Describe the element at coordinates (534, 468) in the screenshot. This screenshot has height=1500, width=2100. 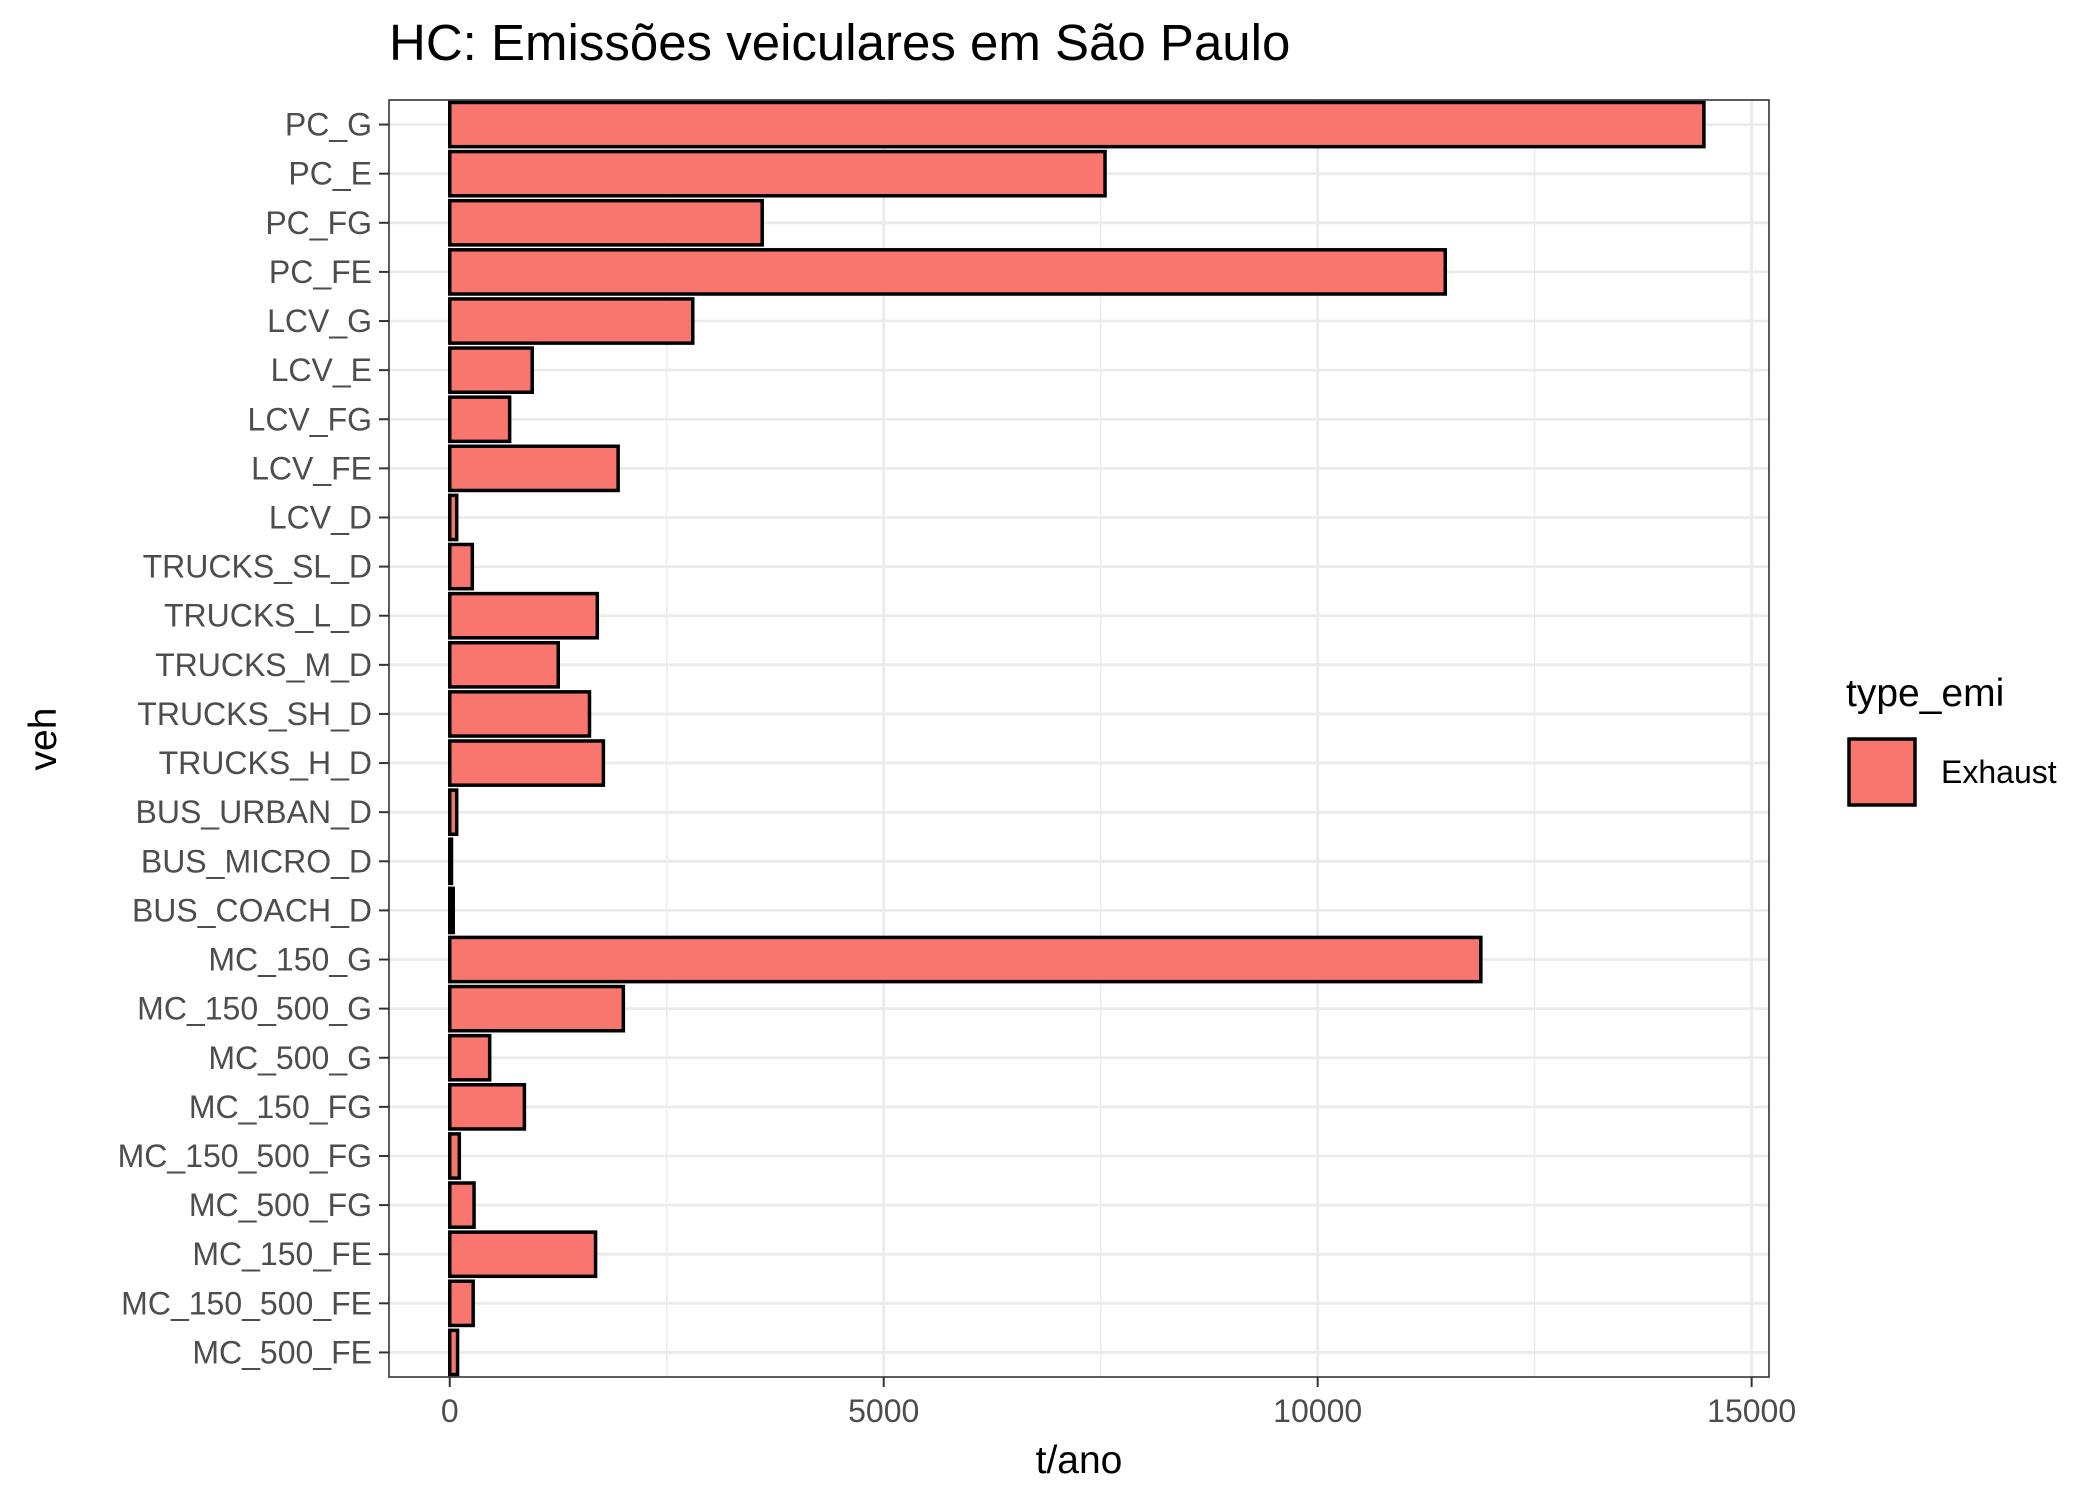
I see `bar-lcv-fe` at that location.